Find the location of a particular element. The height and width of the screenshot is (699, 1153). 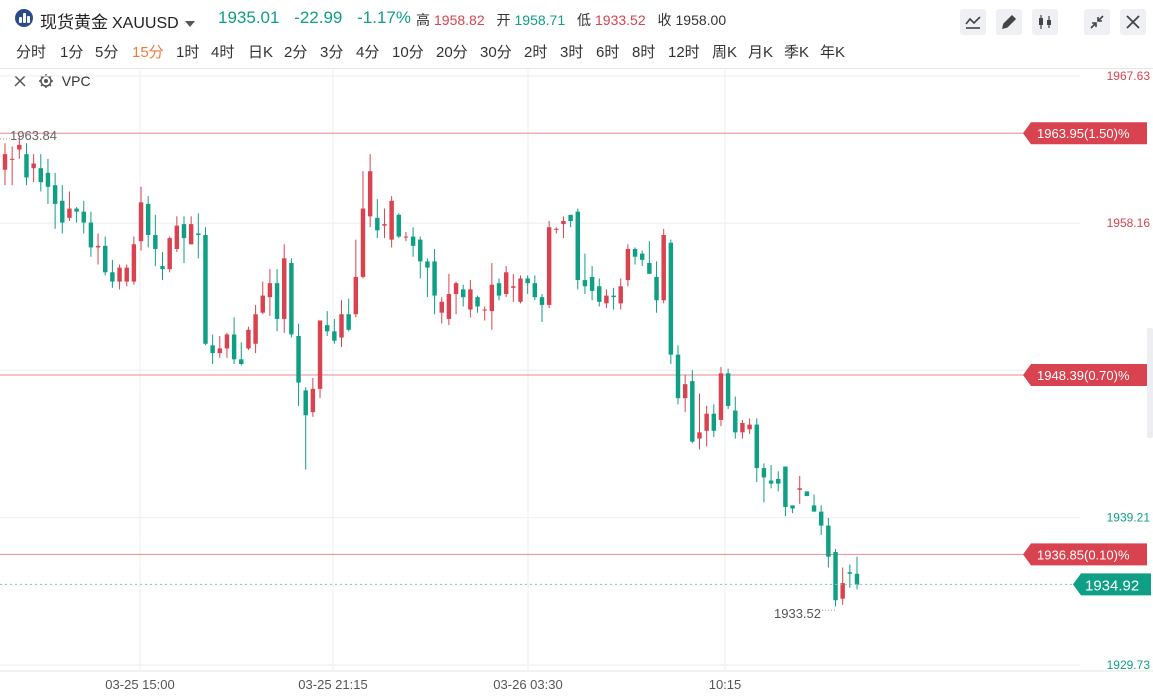

symbol-selector: 现货黄金 XAUUSD is located at coordinates (117, 20).